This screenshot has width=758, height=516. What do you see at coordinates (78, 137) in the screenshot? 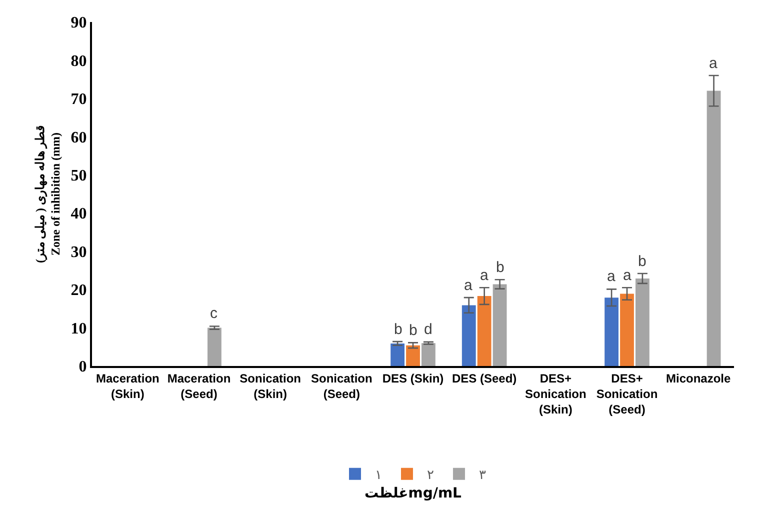
I see `y-tick-label: 60` at bounding box center [78, 137].